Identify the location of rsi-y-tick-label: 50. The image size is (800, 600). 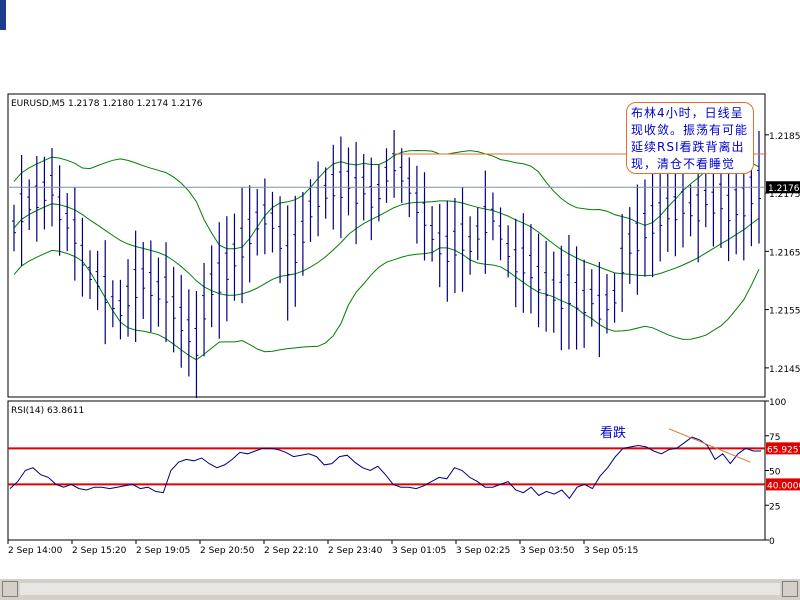
(775, 473).